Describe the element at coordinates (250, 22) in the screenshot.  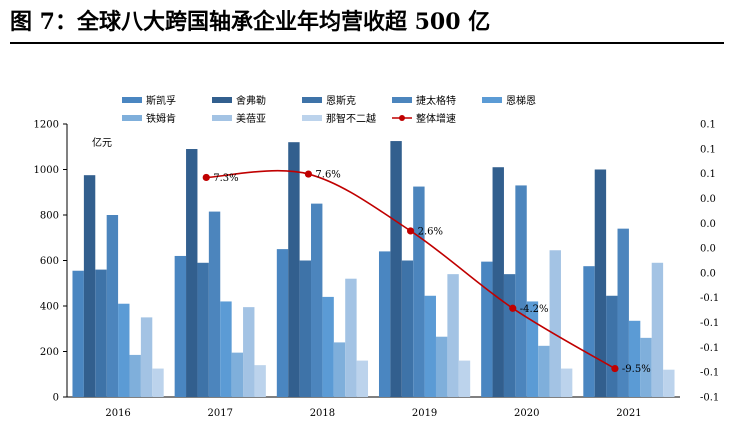
I see `figure-title: 图 7：全球八大跨国轴承企业年均营收超 500 亿` at that location.